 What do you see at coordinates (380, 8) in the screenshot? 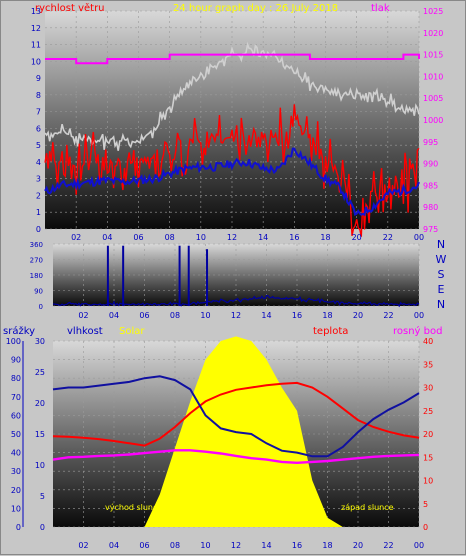
I see `pressure-title: tlak` at bounding box center [380, 8].